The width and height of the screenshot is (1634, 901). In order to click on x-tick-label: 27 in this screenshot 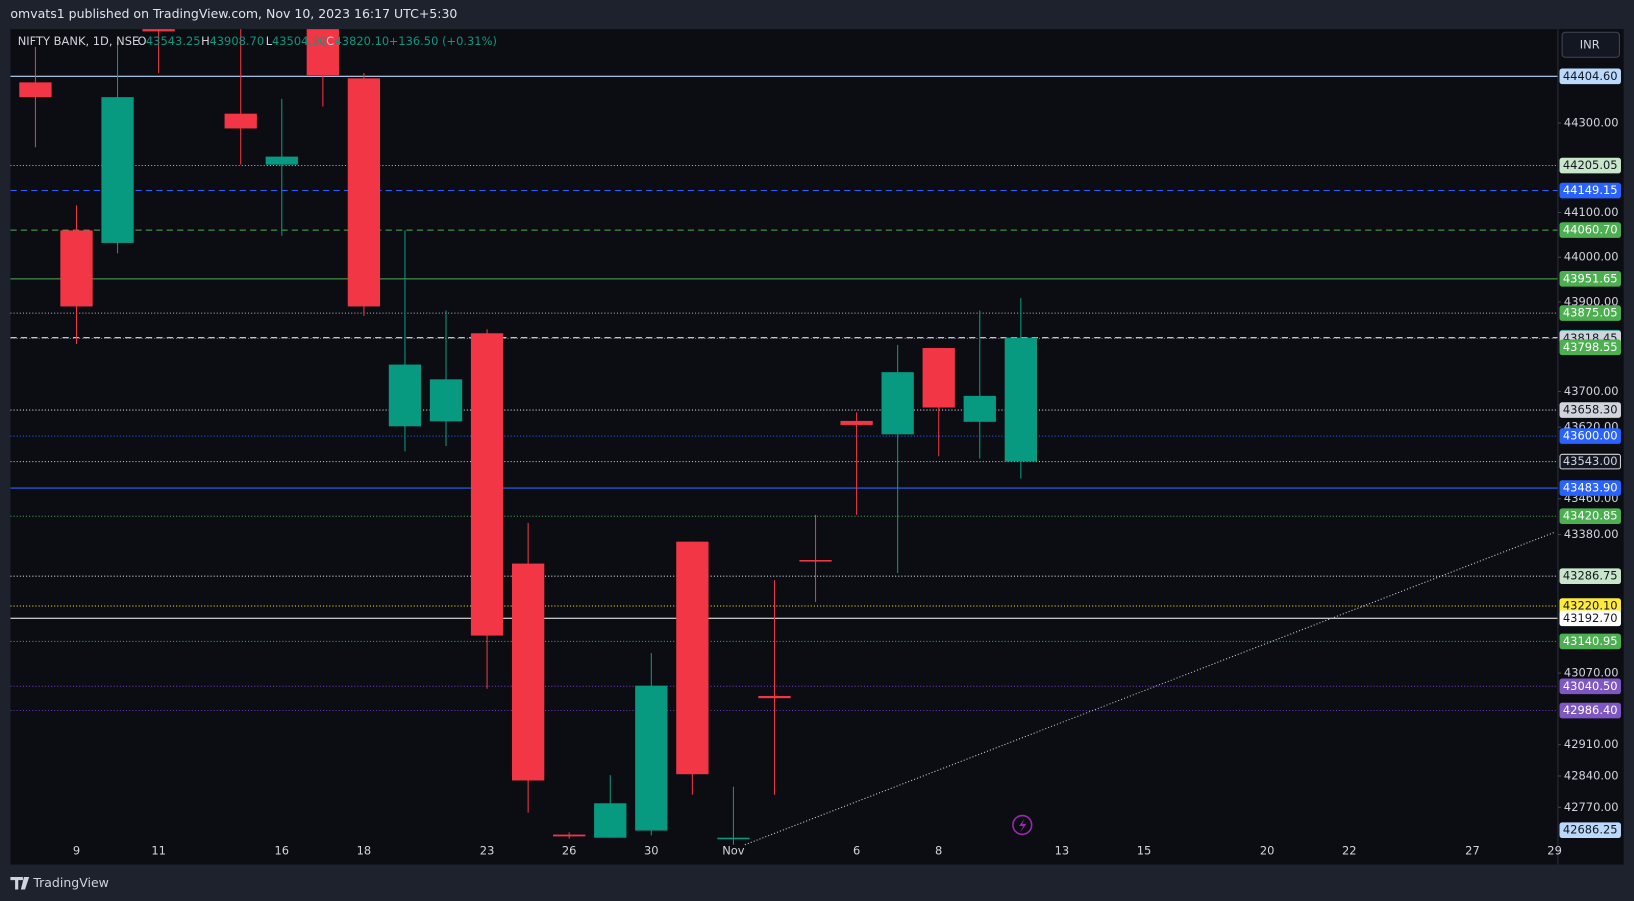, I will do `click(1472, 851)`.